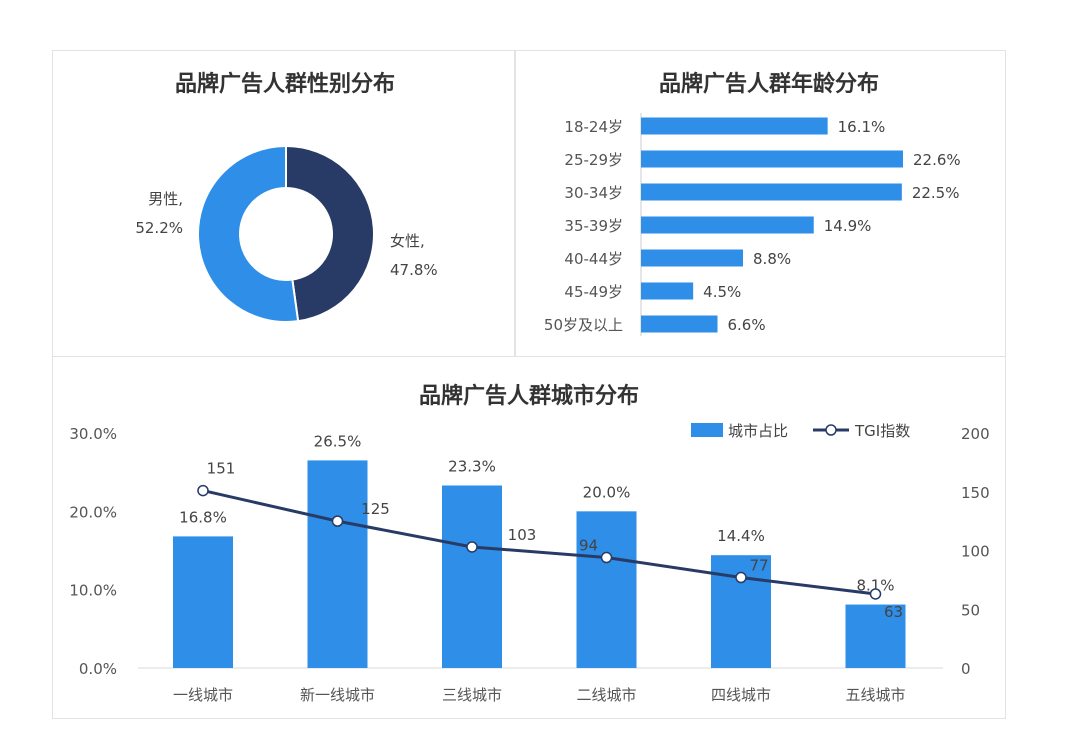 The image size is (1080, 752). What do you see at coordinates (966, 669) in the screenshot?
I see `y-right-tick-label: 0` at bounding box center [966, 669].